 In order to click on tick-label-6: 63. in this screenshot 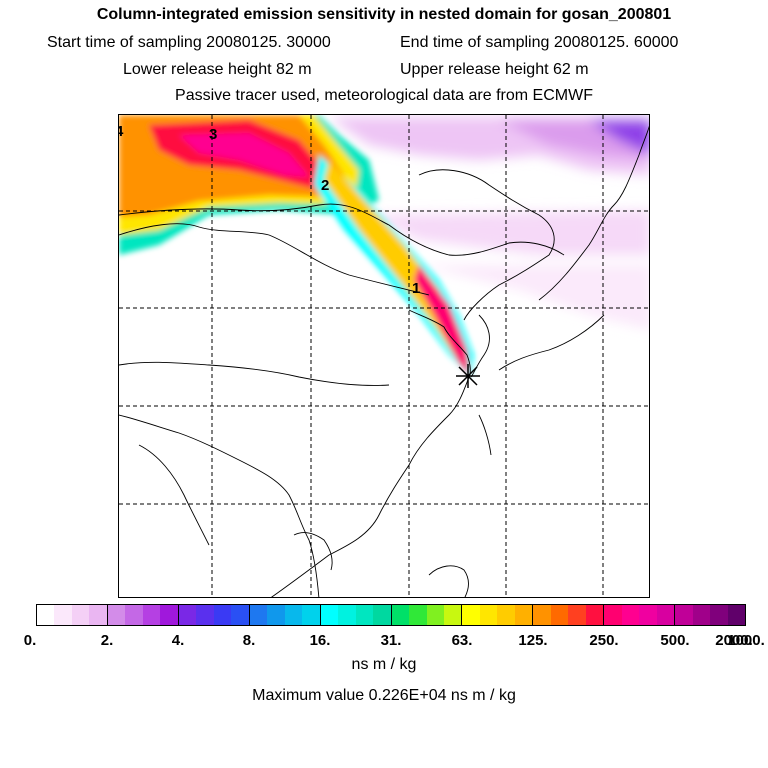, I will do `click(462, 640)`.